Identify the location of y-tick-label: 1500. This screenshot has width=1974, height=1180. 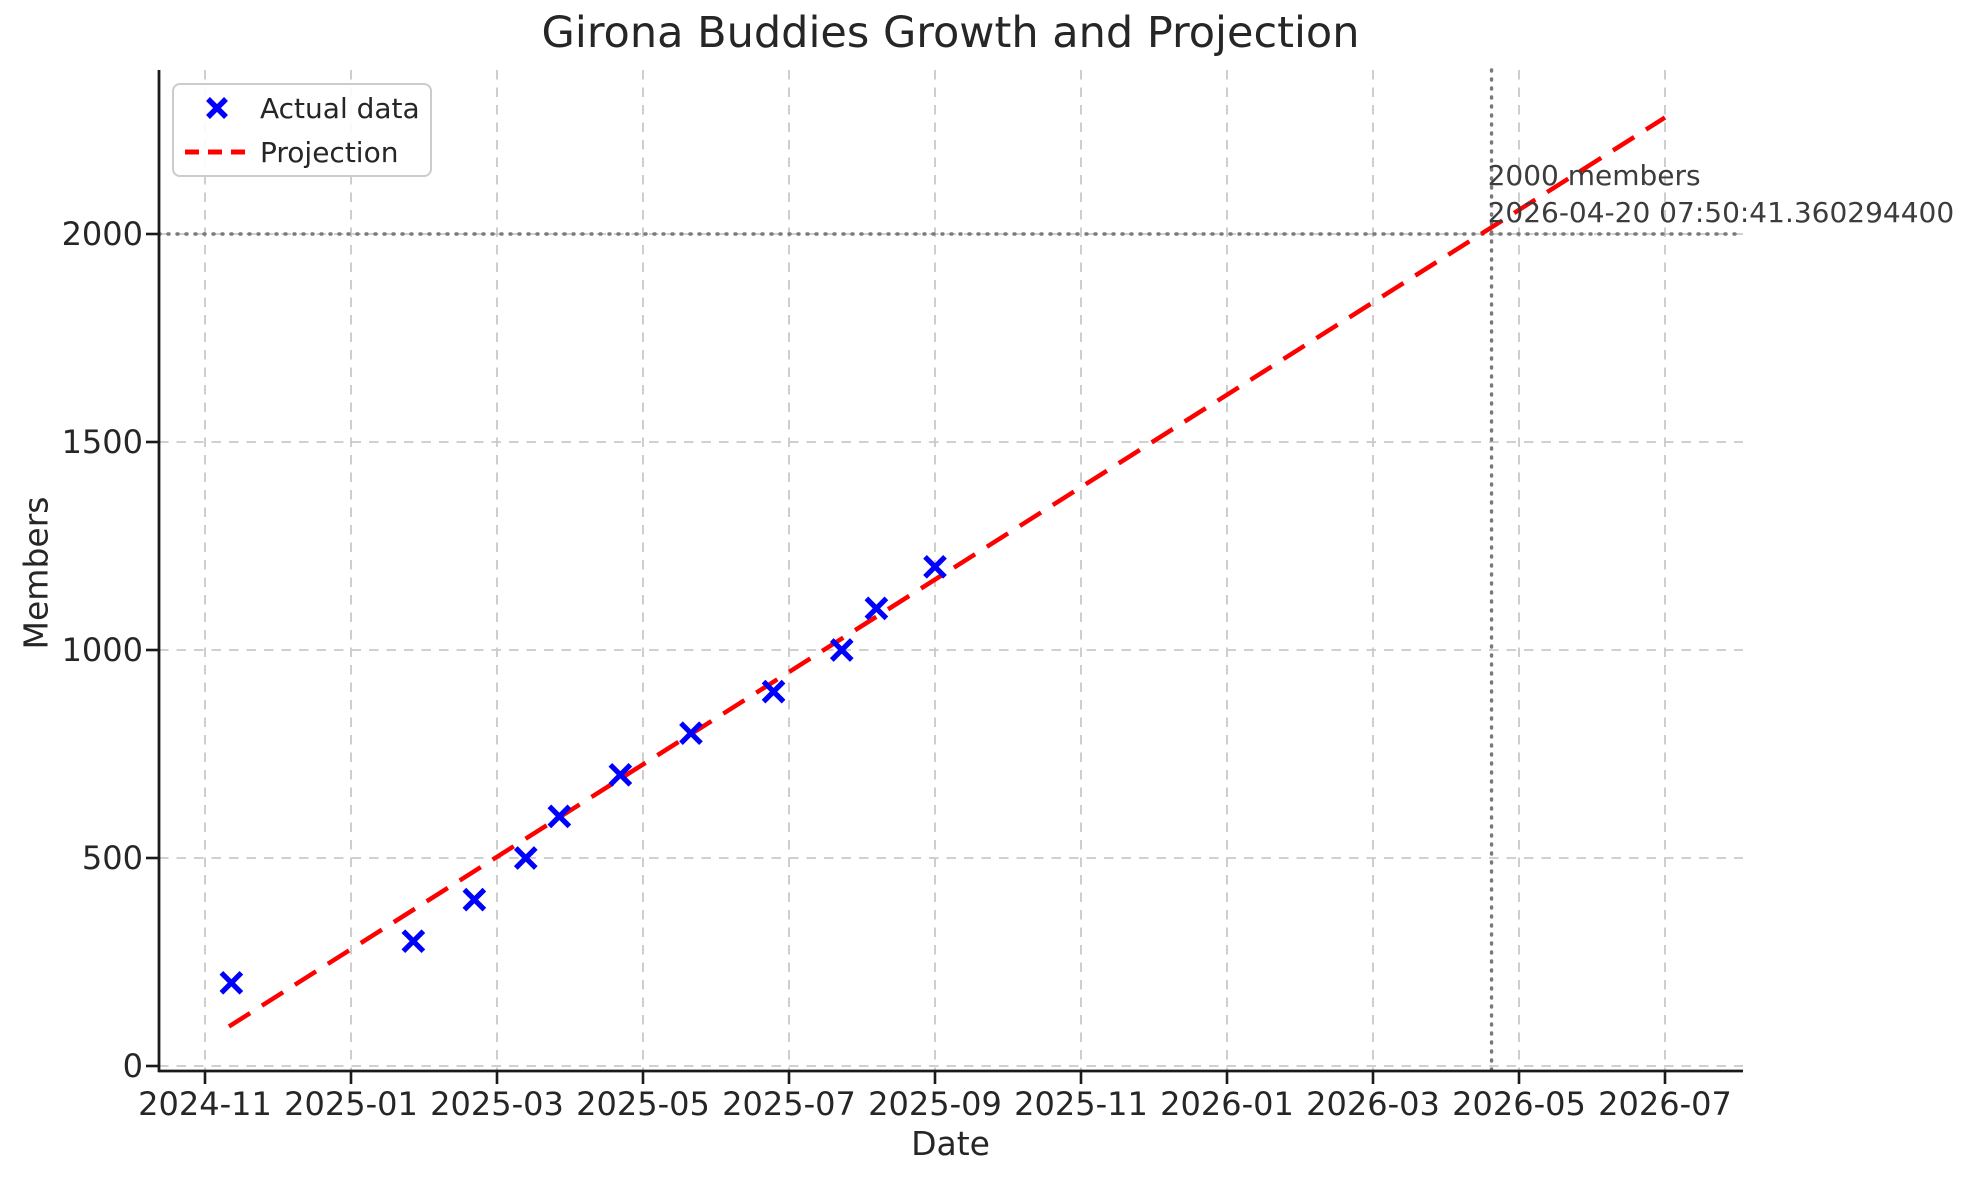
(102, 442).